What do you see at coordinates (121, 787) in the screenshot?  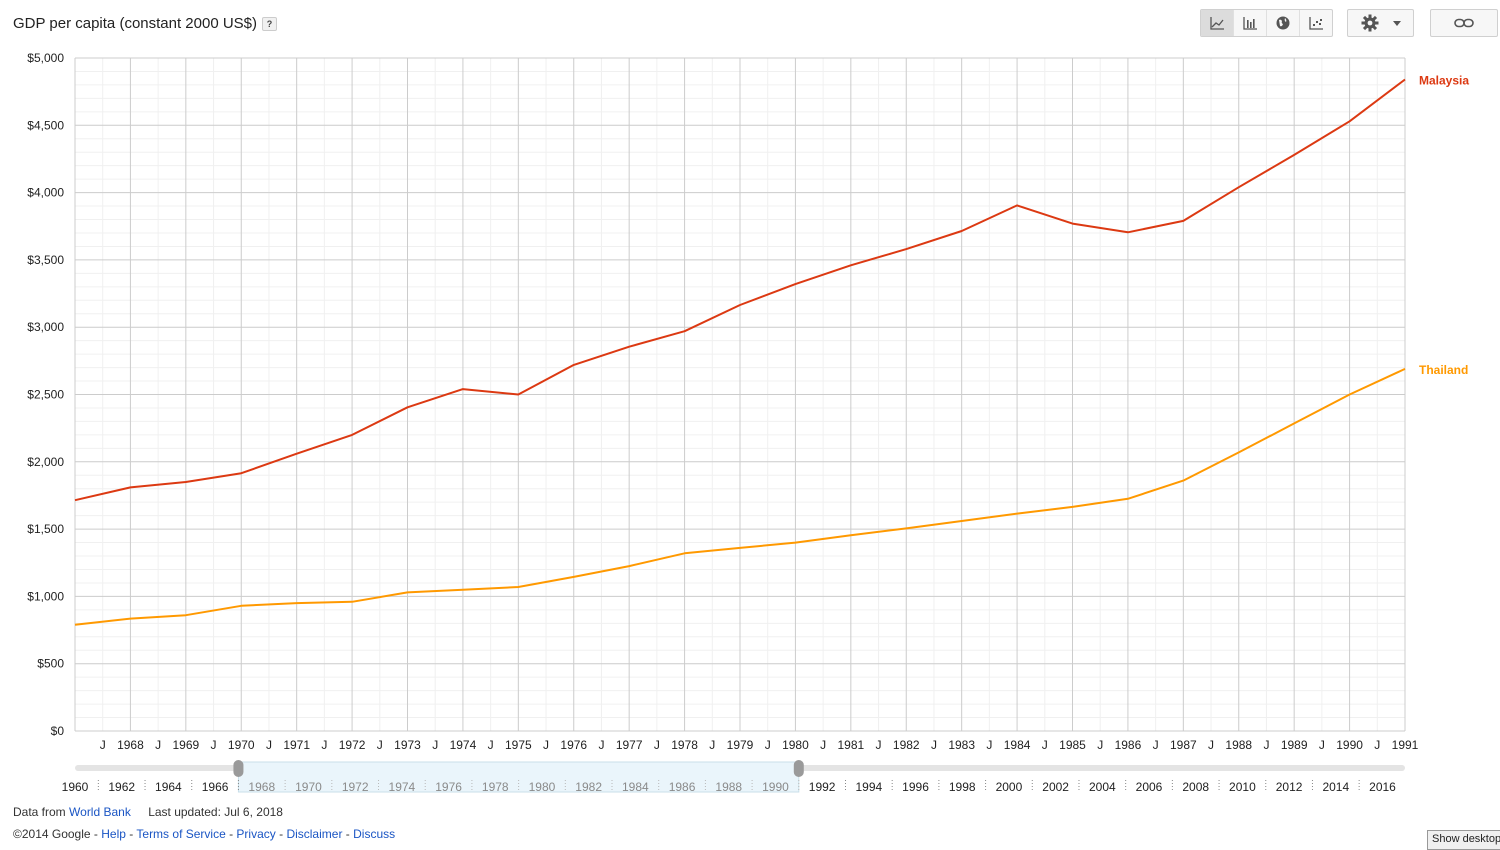 I see `slider-year-label: 1962` at bounding box center [121, 787].